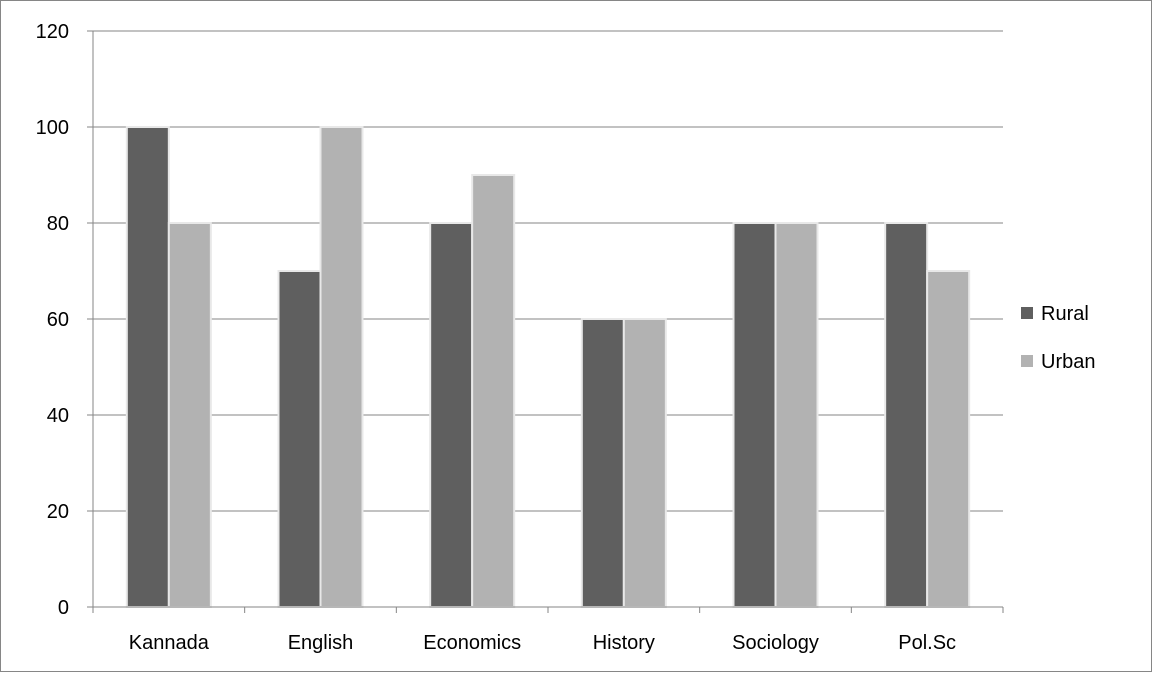  What do you see at coordinates (775, 643) in the screenshot?
I see `x-tick-label: Sociology` at bounding box center [775, 643].